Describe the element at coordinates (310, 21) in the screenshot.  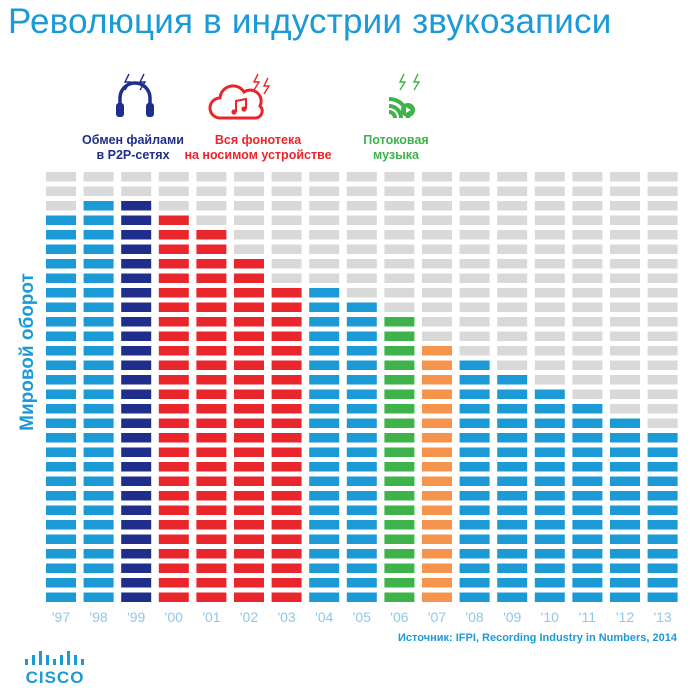
I see `page-title: Революция в индустрии звукозаписи` at that location.